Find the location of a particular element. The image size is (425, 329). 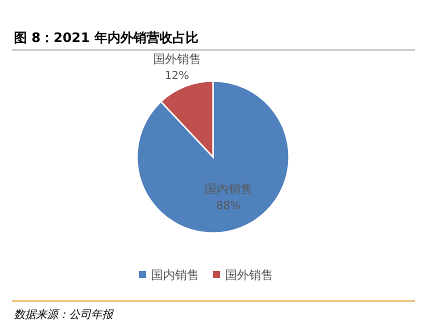

chart-title: 图 8：2021 年内外销营收占比 is located at coordinates (106, 38).